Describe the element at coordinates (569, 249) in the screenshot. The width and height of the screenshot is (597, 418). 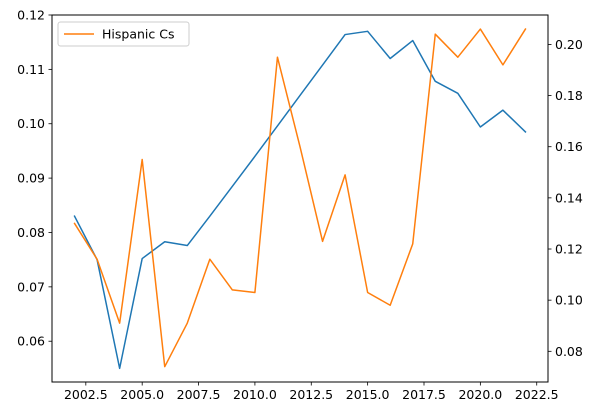
I see `right-y-tick-label: 0.12` at that location.